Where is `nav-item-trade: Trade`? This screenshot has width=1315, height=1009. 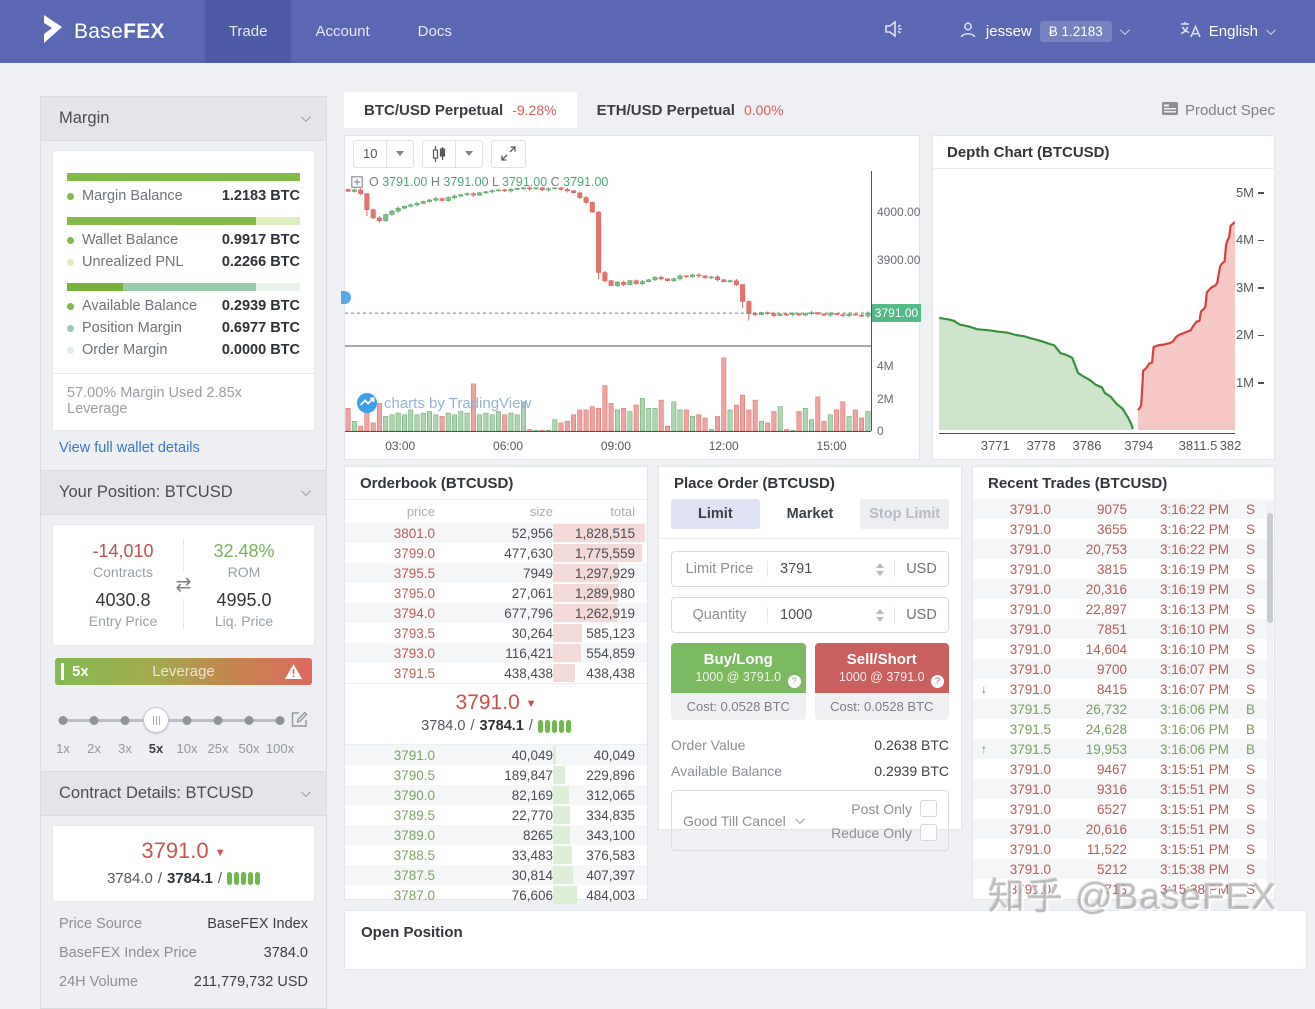
nav-item-trade: Trade is located at coordinates (248, 31).